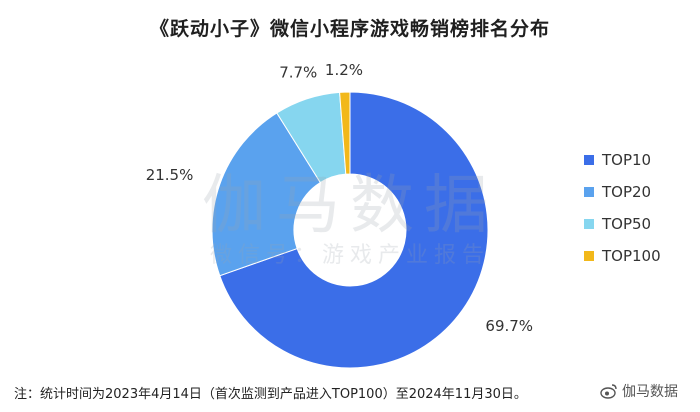  What do you see at coordinates (350, 255) in the screenshot?
I see `watermark-sub: 微信号：游戏产业报告` at bounding box center [350, 255].